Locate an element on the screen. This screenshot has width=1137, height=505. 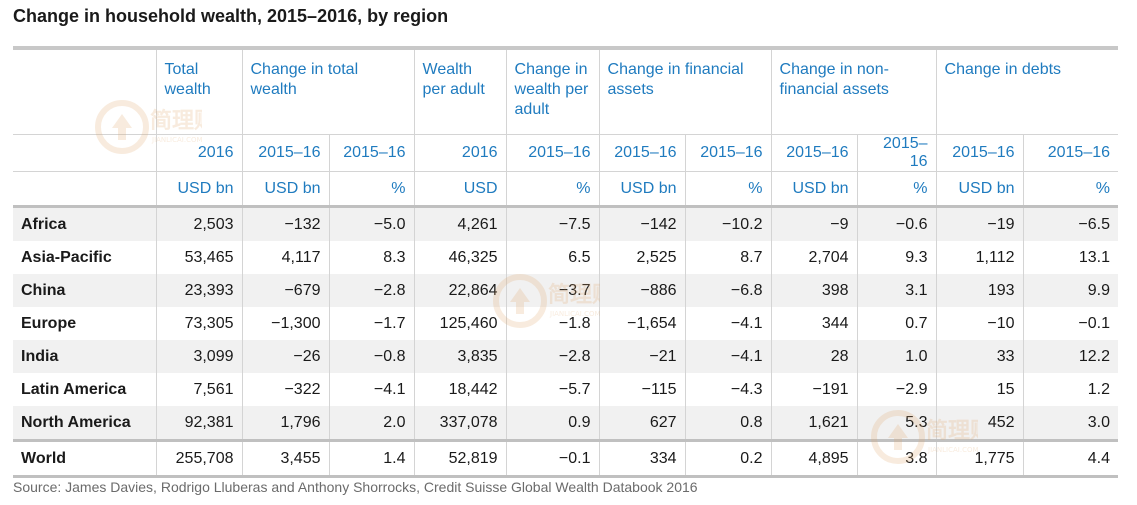
table-cell: 7,561 is located at coordinates (198, 389).